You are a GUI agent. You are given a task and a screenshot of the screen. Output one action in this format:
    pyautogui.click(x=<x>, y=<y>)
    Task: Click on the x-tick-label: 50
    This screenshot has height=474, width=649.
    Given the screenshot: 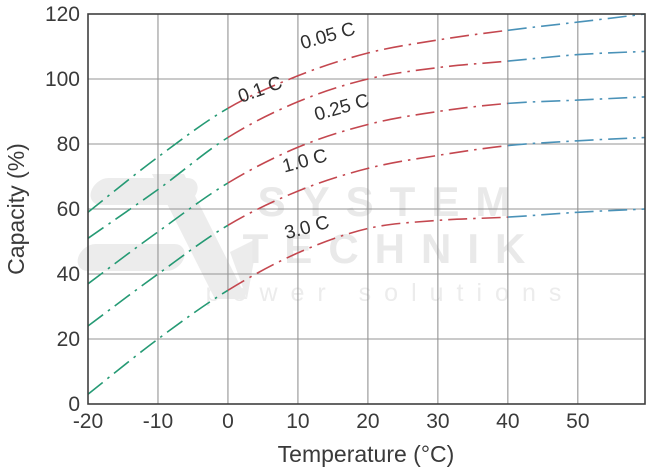 What is the action you would take?
    pyautogui.click(x=577, y=421)
    